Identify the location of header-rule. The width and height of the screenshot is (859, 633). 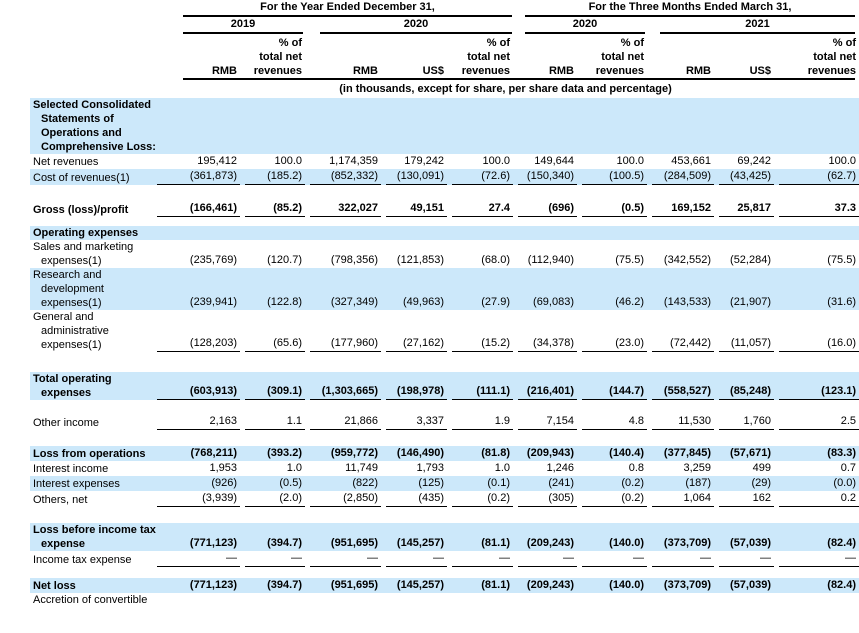
(519, 80).